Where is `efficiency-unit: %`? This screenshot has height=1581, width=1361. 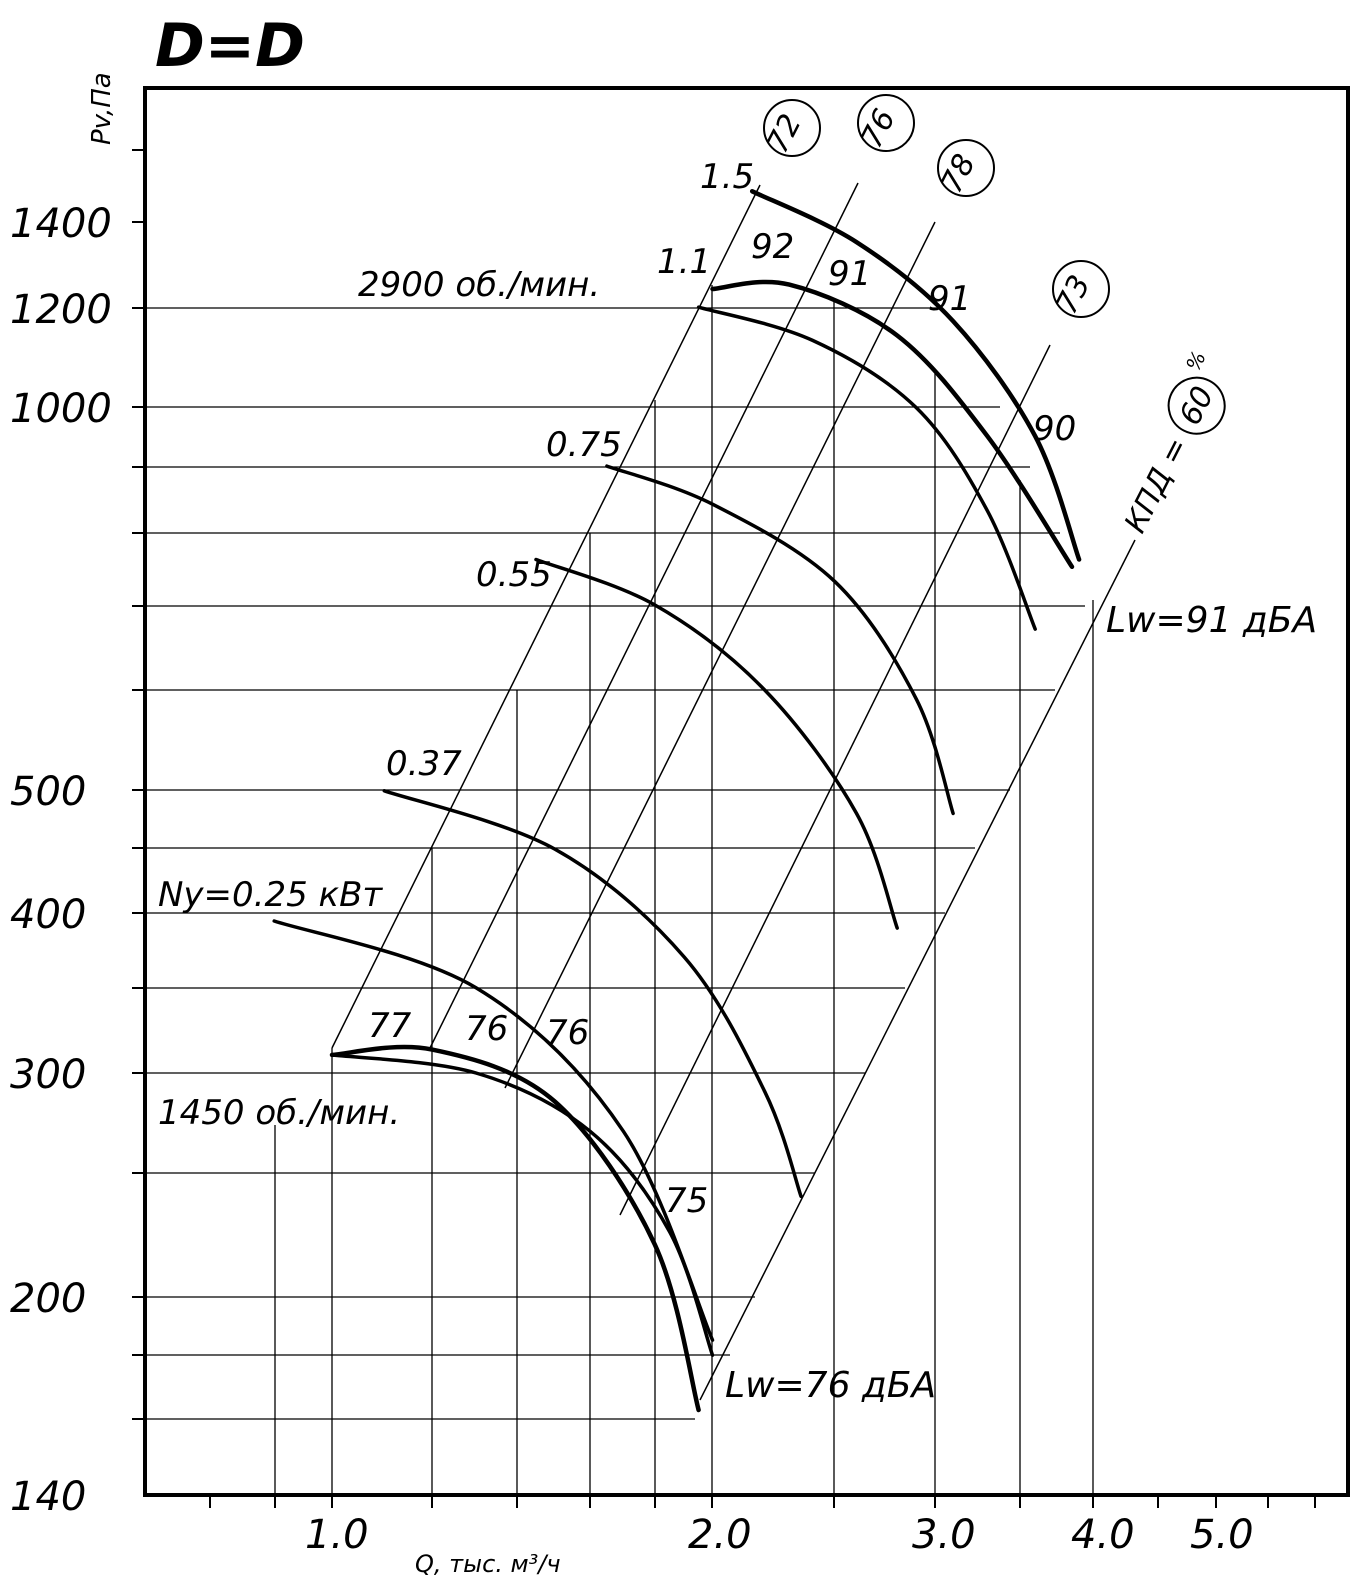
efficiency-unit: % is located at coordinates (1196, 361).